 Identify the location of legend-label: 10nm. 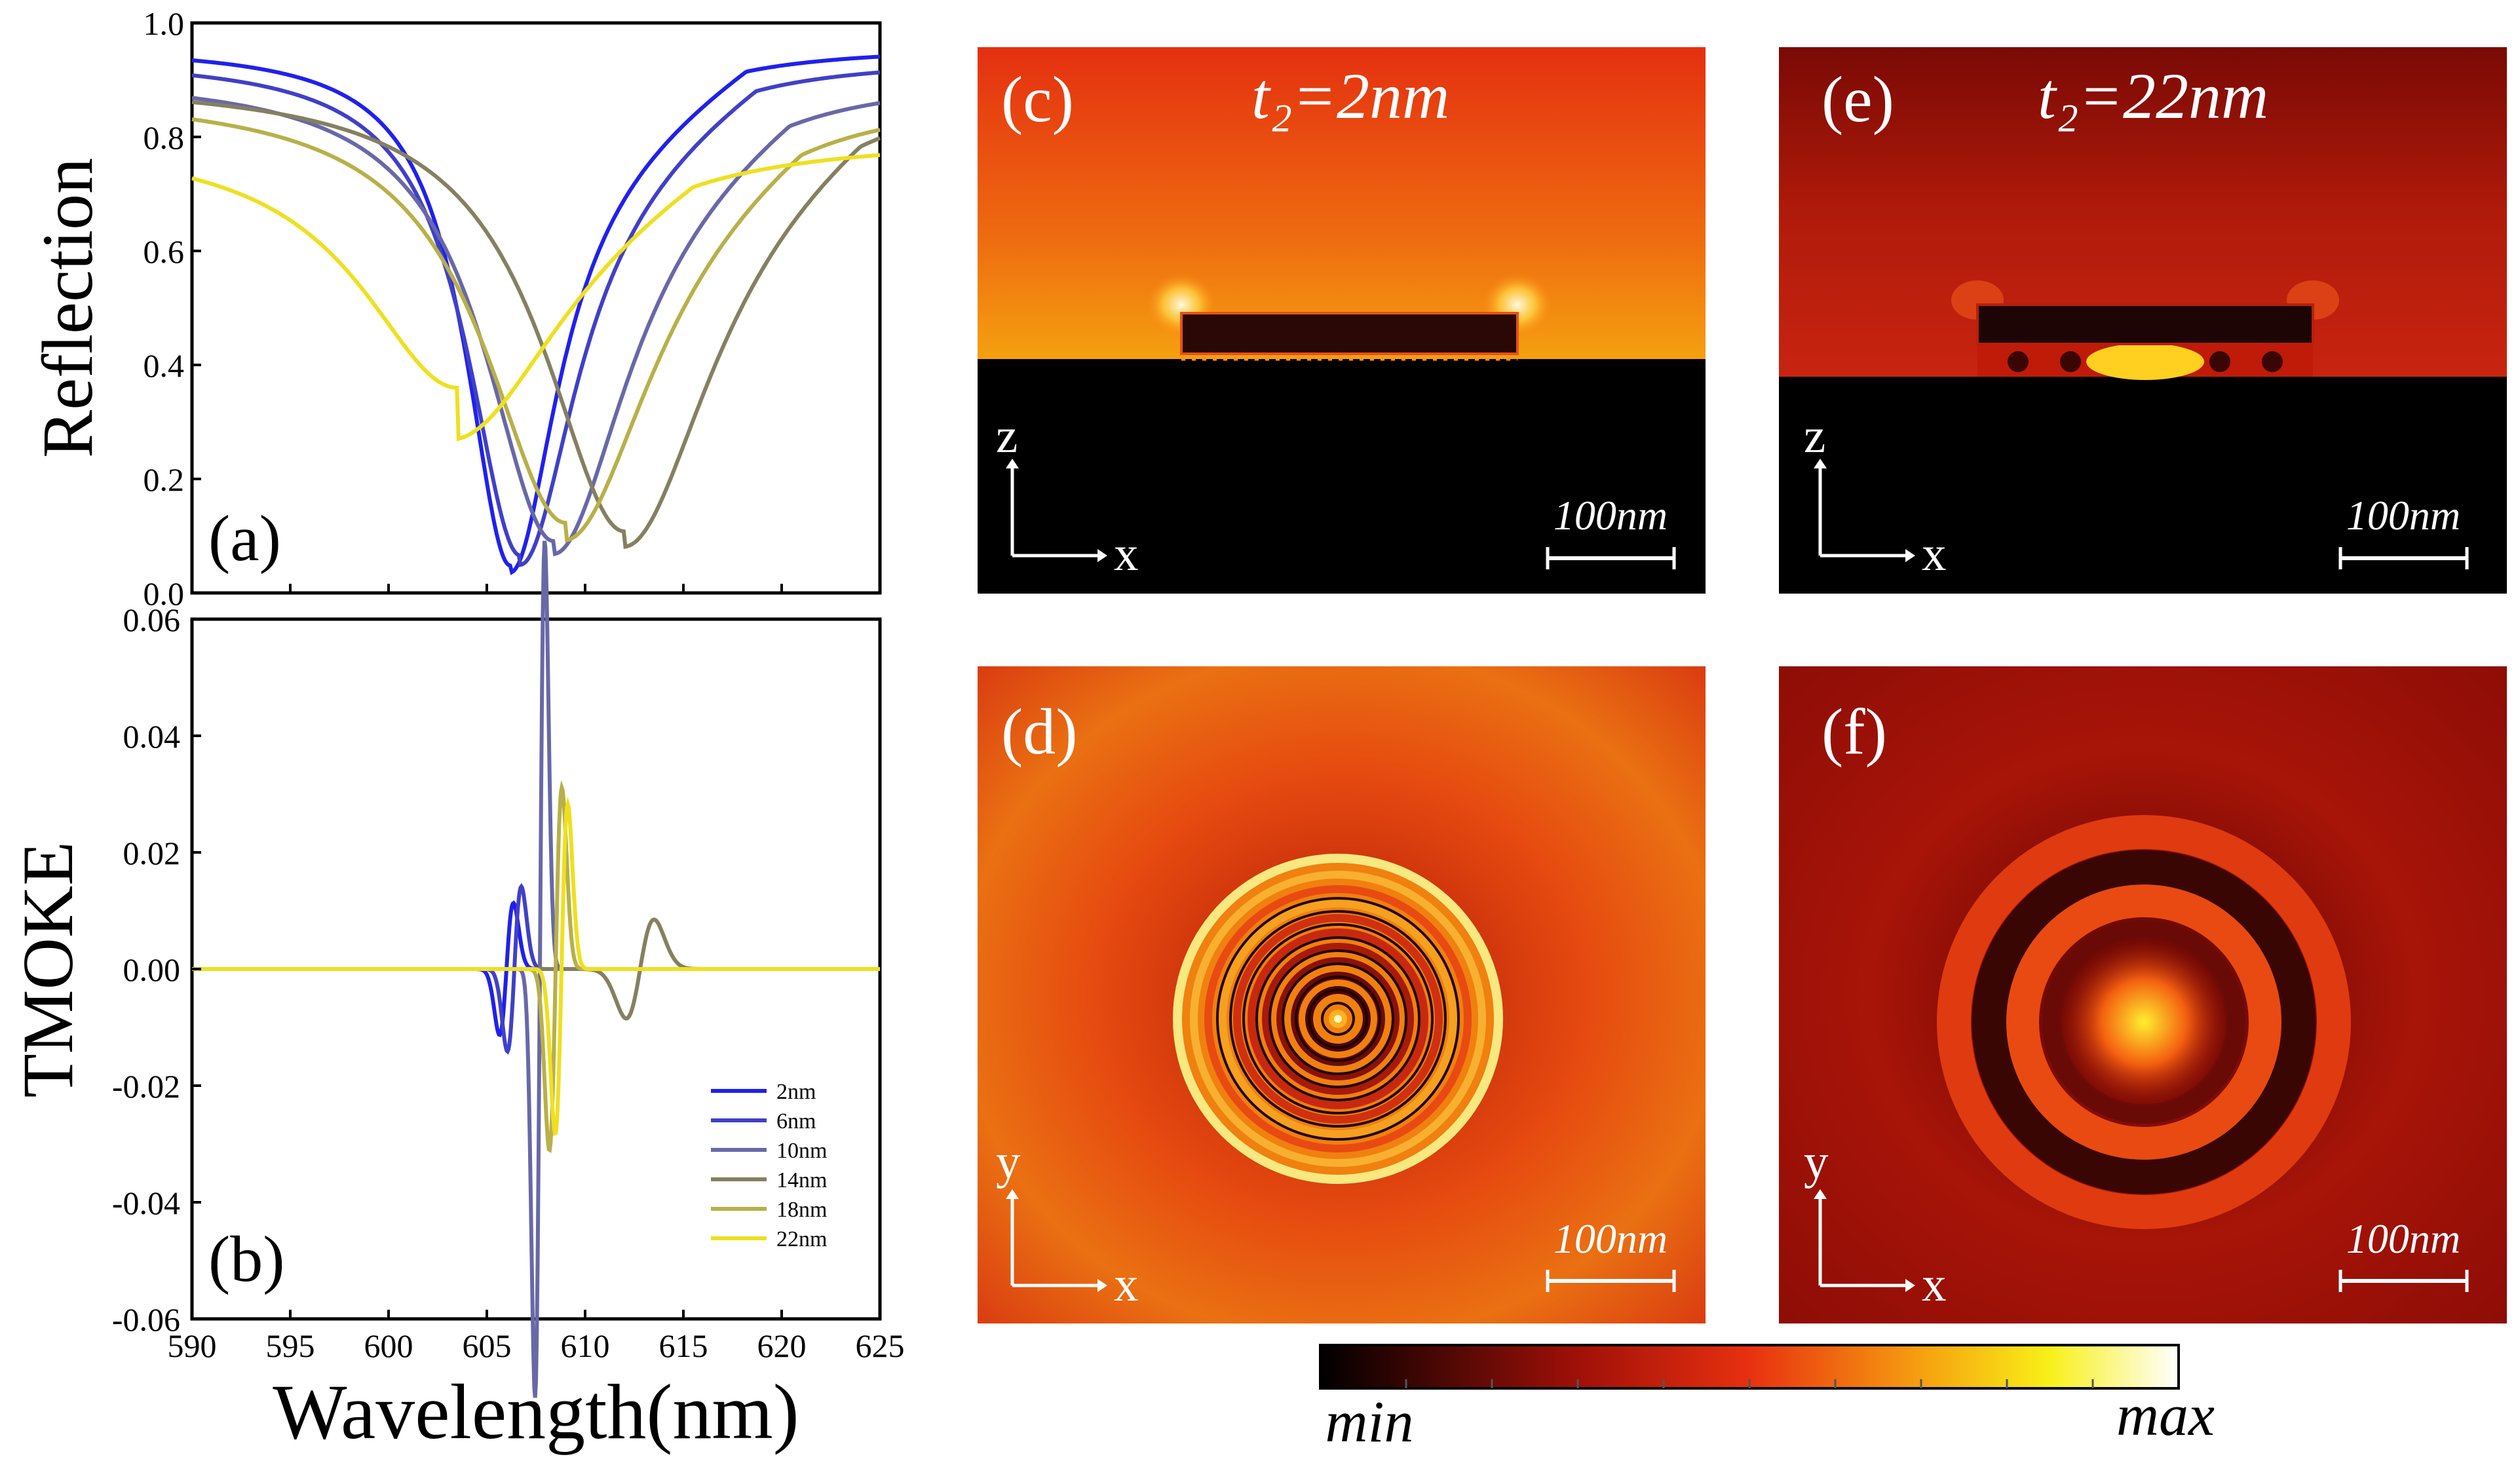
(802, 1151).